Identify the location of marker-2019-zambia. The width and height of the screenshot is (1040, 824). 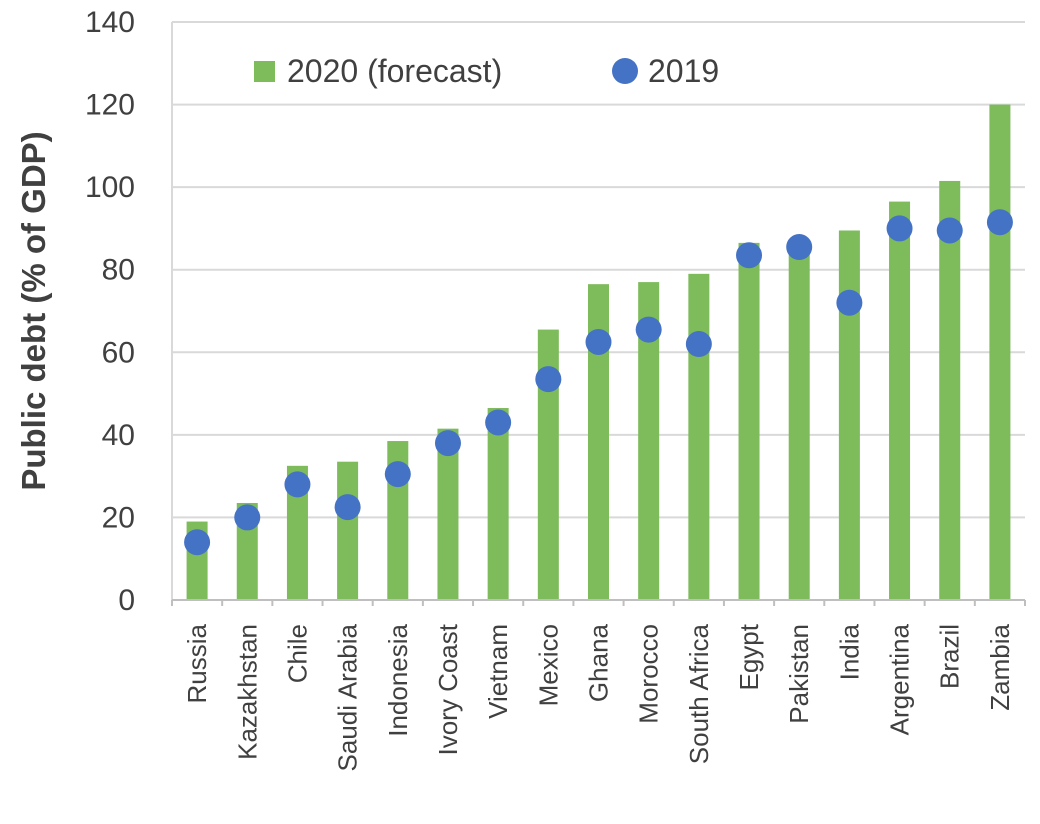
(999, 222).